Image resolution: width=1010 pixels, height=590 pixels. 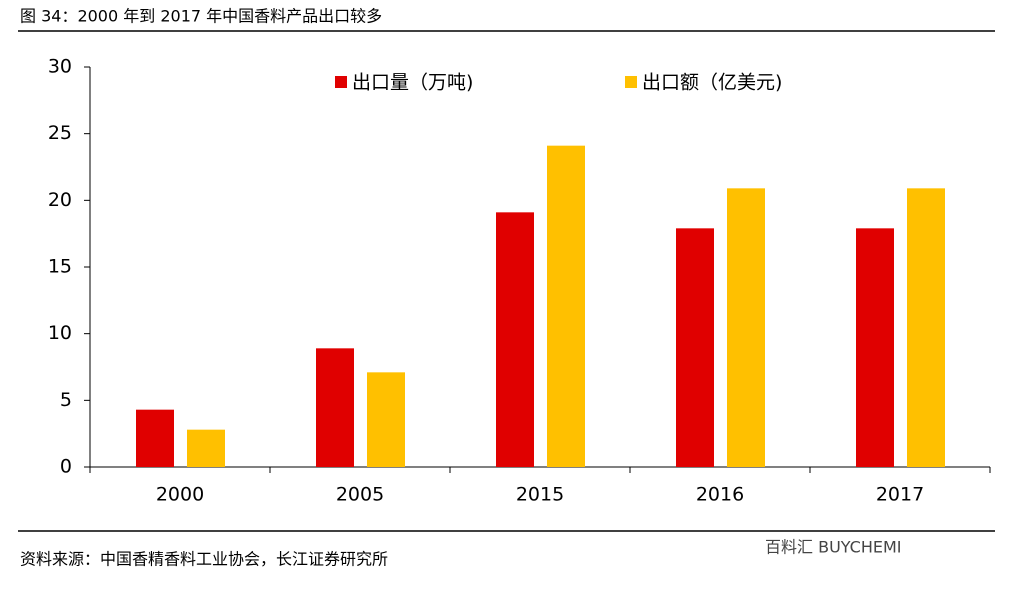 I want to click on y-tick-label: 30, so click(x=60, y=67).